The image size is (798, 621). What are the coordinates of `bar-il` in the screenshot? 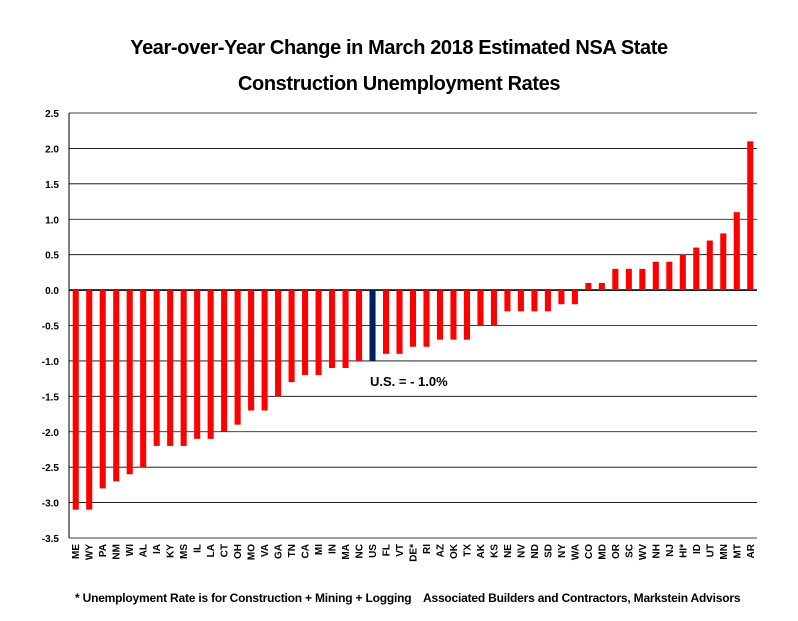 It's located at (197, 364).